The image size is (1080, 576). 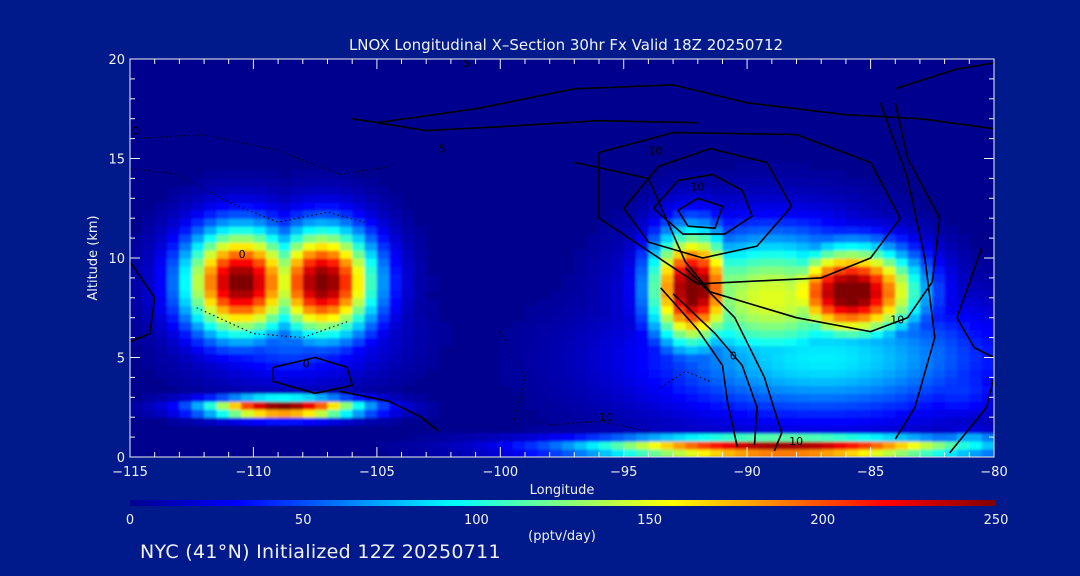 What do you see at coordinates (963, 270) in the screenshot?
I see `heat-cell-1927` at bounding box center [963, 270].